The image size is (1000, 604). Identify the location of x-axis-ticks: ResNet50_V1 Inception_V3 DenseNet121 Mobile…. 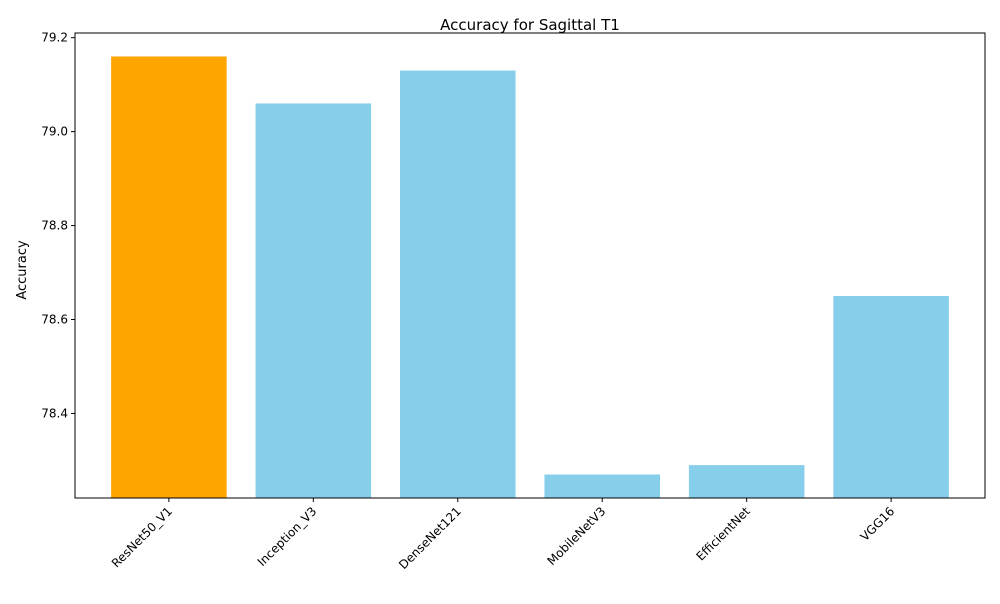
(503, 535).